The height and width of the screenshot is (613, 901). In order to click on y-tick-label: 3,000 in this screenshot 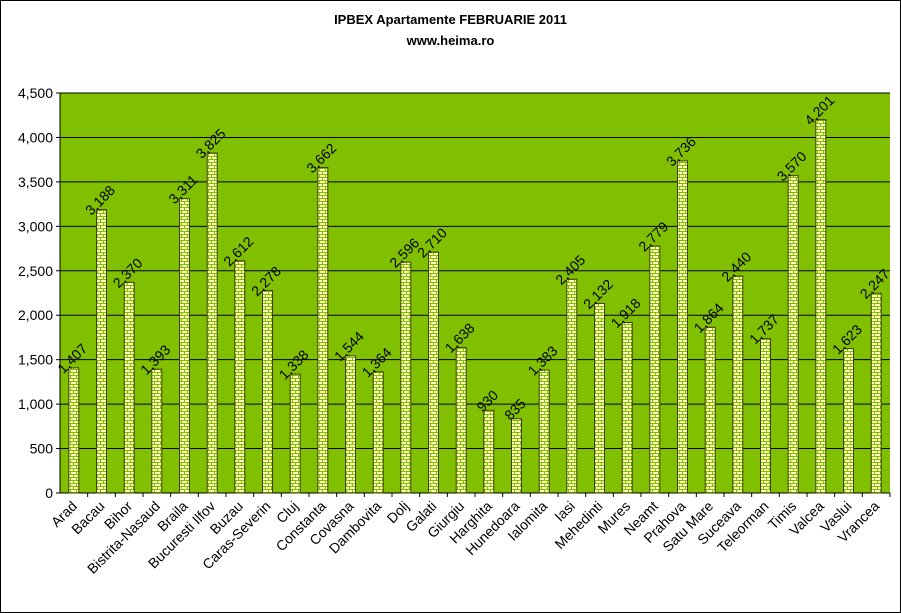, I will do `click(35, 226)`.